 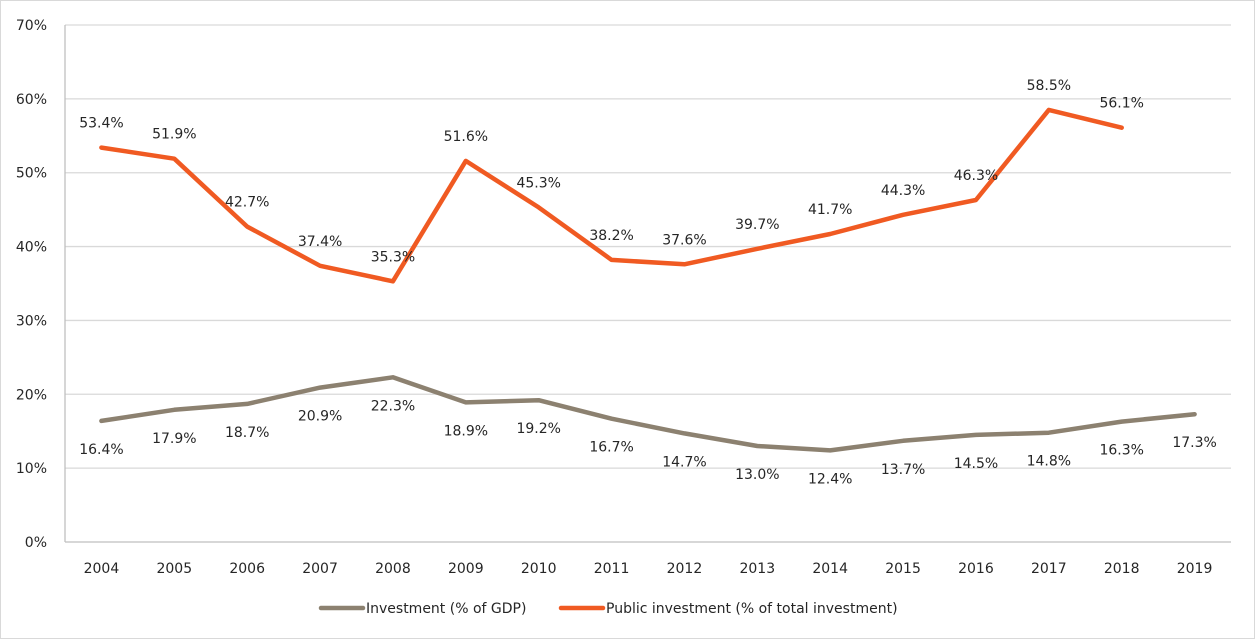 What do you see at coordinates (611, 448) in the screenshot?
I see `data-label: 16.7%` at bounding box center [611, 448].